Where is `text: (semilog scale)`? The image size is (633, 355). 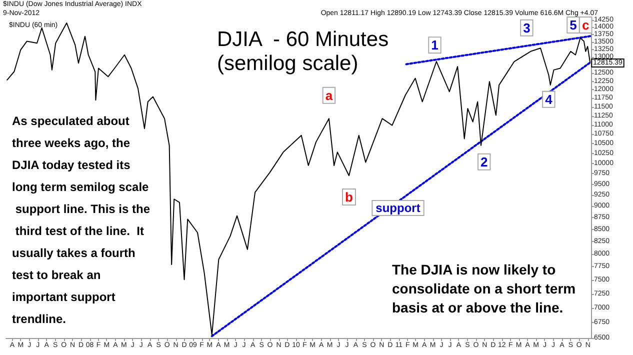 text: (semilog scale) is located at coordinates (287, 63).